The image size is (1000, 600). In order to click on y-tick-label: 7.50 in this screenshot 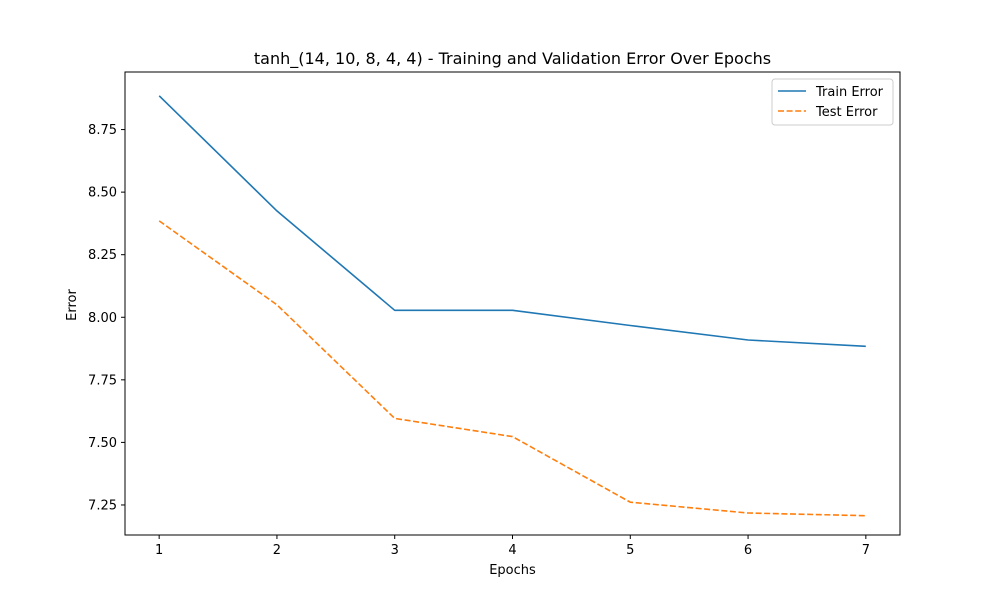, I will do `click(102, 443)`.